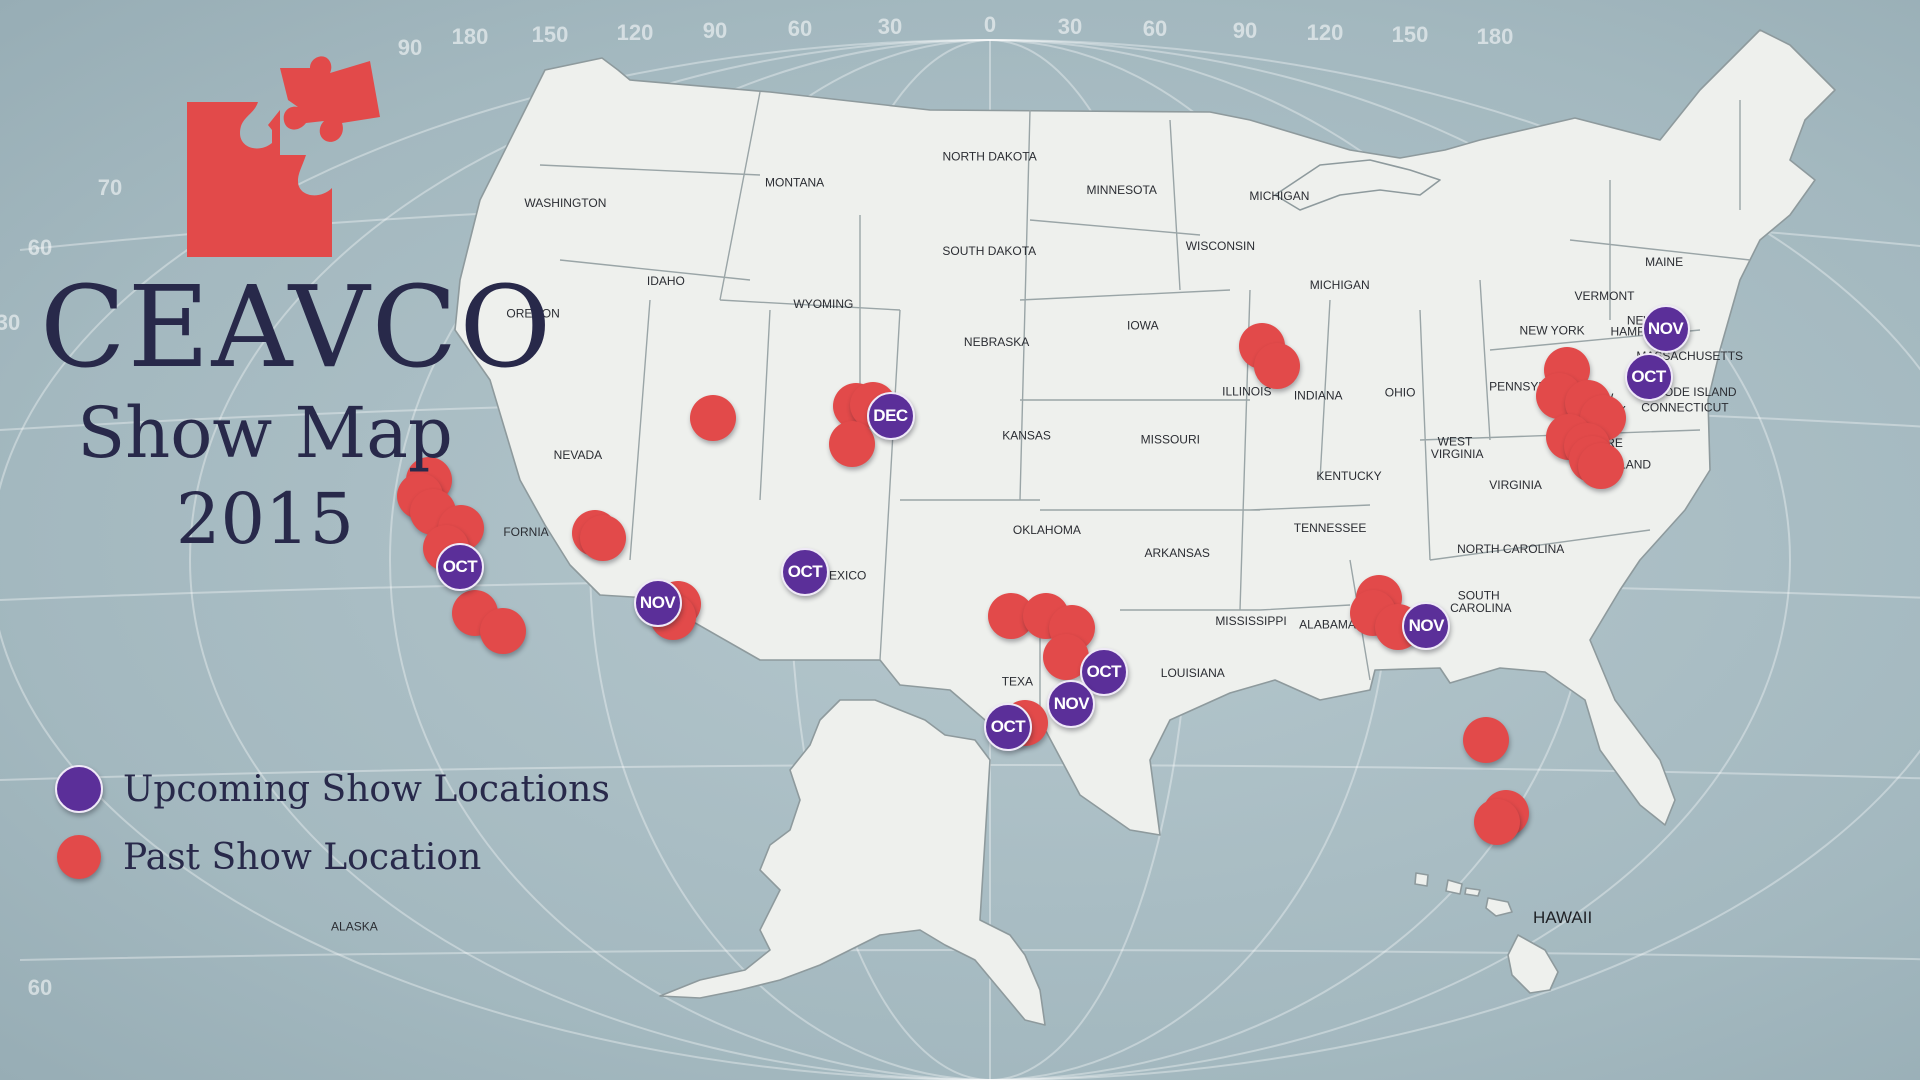 This screenshot has width=1920, height=1080. Describe the element at coordinates (1250, 621) in the screenshot. I see `state-label: MISSISSIPPI` at that location.